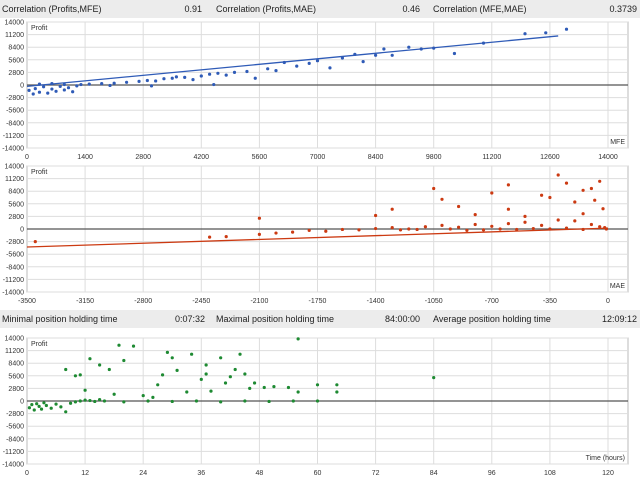 This screenshot has width=640, height=480. I want to click on x-axis-label: MAE, so click(618, 286).